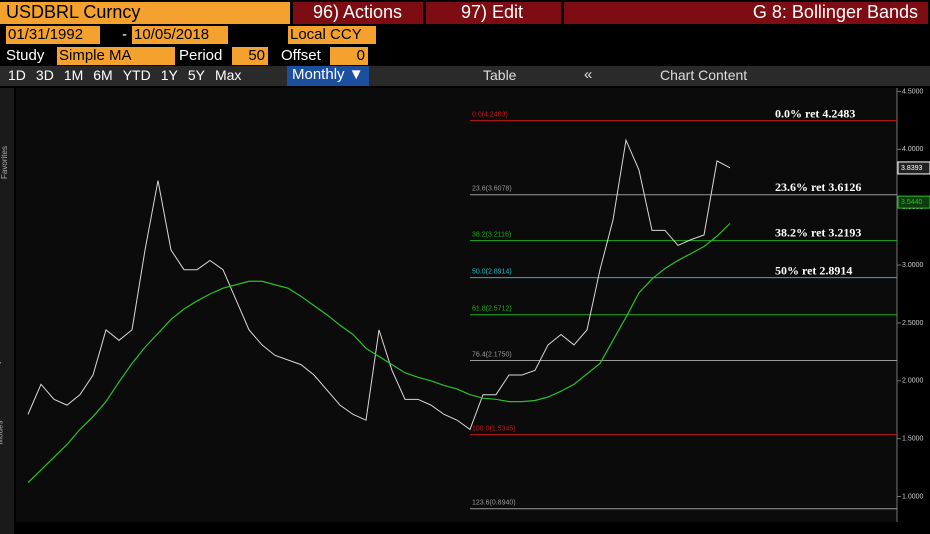  Describe the element at coordinates (813, 270) in the screenshot. I see `retracement-annotation: 50% ret 2.8914` at that location.